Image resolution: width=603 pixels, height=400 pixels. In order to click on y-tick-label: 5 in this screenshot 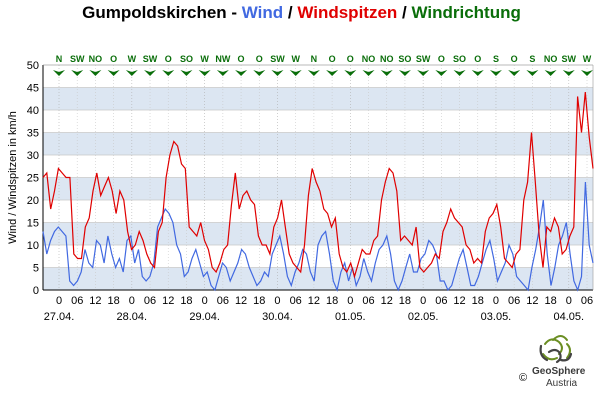, I will do `click(36, 269)`.